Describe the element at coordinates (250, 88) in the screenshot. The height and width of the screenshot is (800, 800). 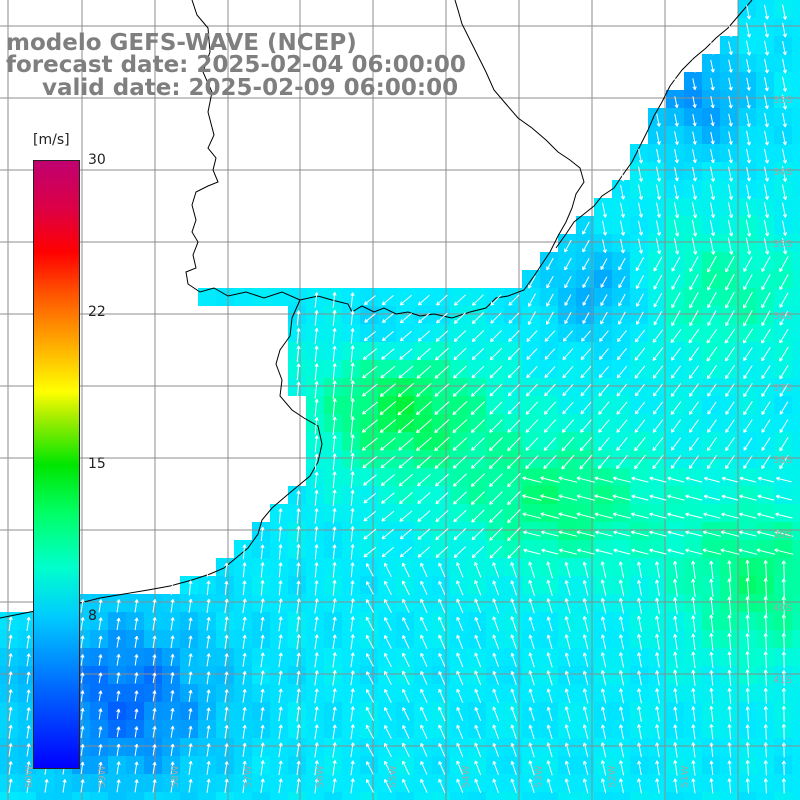
I see `valid-date: valid date: 2025-02-09 06:00:00` at that location.